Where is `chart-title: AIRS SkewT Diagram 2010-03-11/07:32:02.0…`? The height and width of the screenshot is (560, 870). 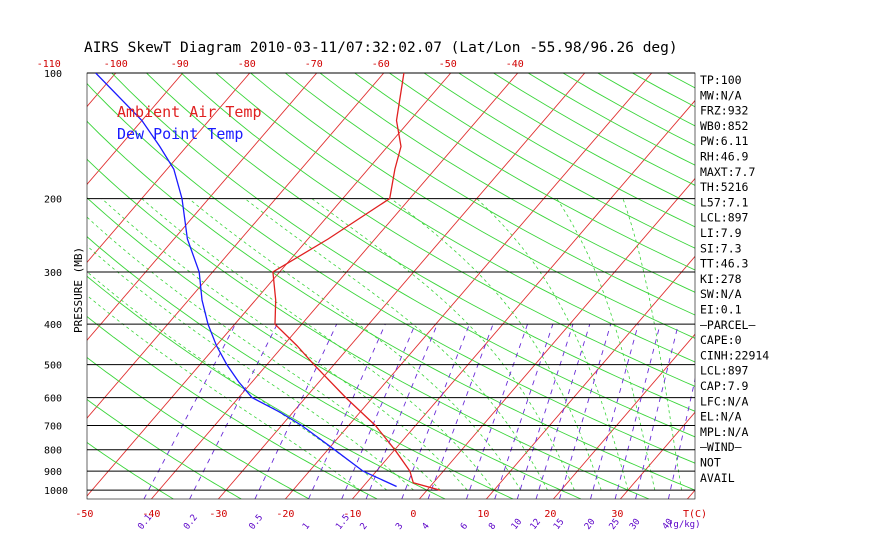 chart-title: AIRS SkewT Diagram 2010-03-11/07:32:02.0… is located at coordinates (381, 48).